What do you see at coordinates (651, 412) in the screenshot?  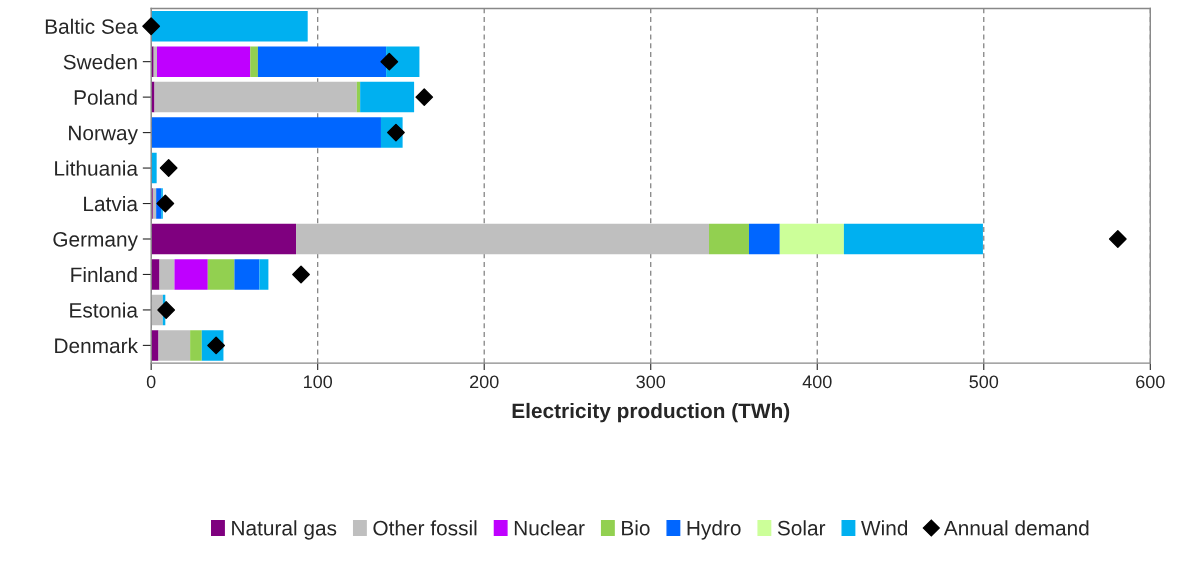 I see `x-axis-title: Electricity production (TWh)` at bounding box center [651, 412].